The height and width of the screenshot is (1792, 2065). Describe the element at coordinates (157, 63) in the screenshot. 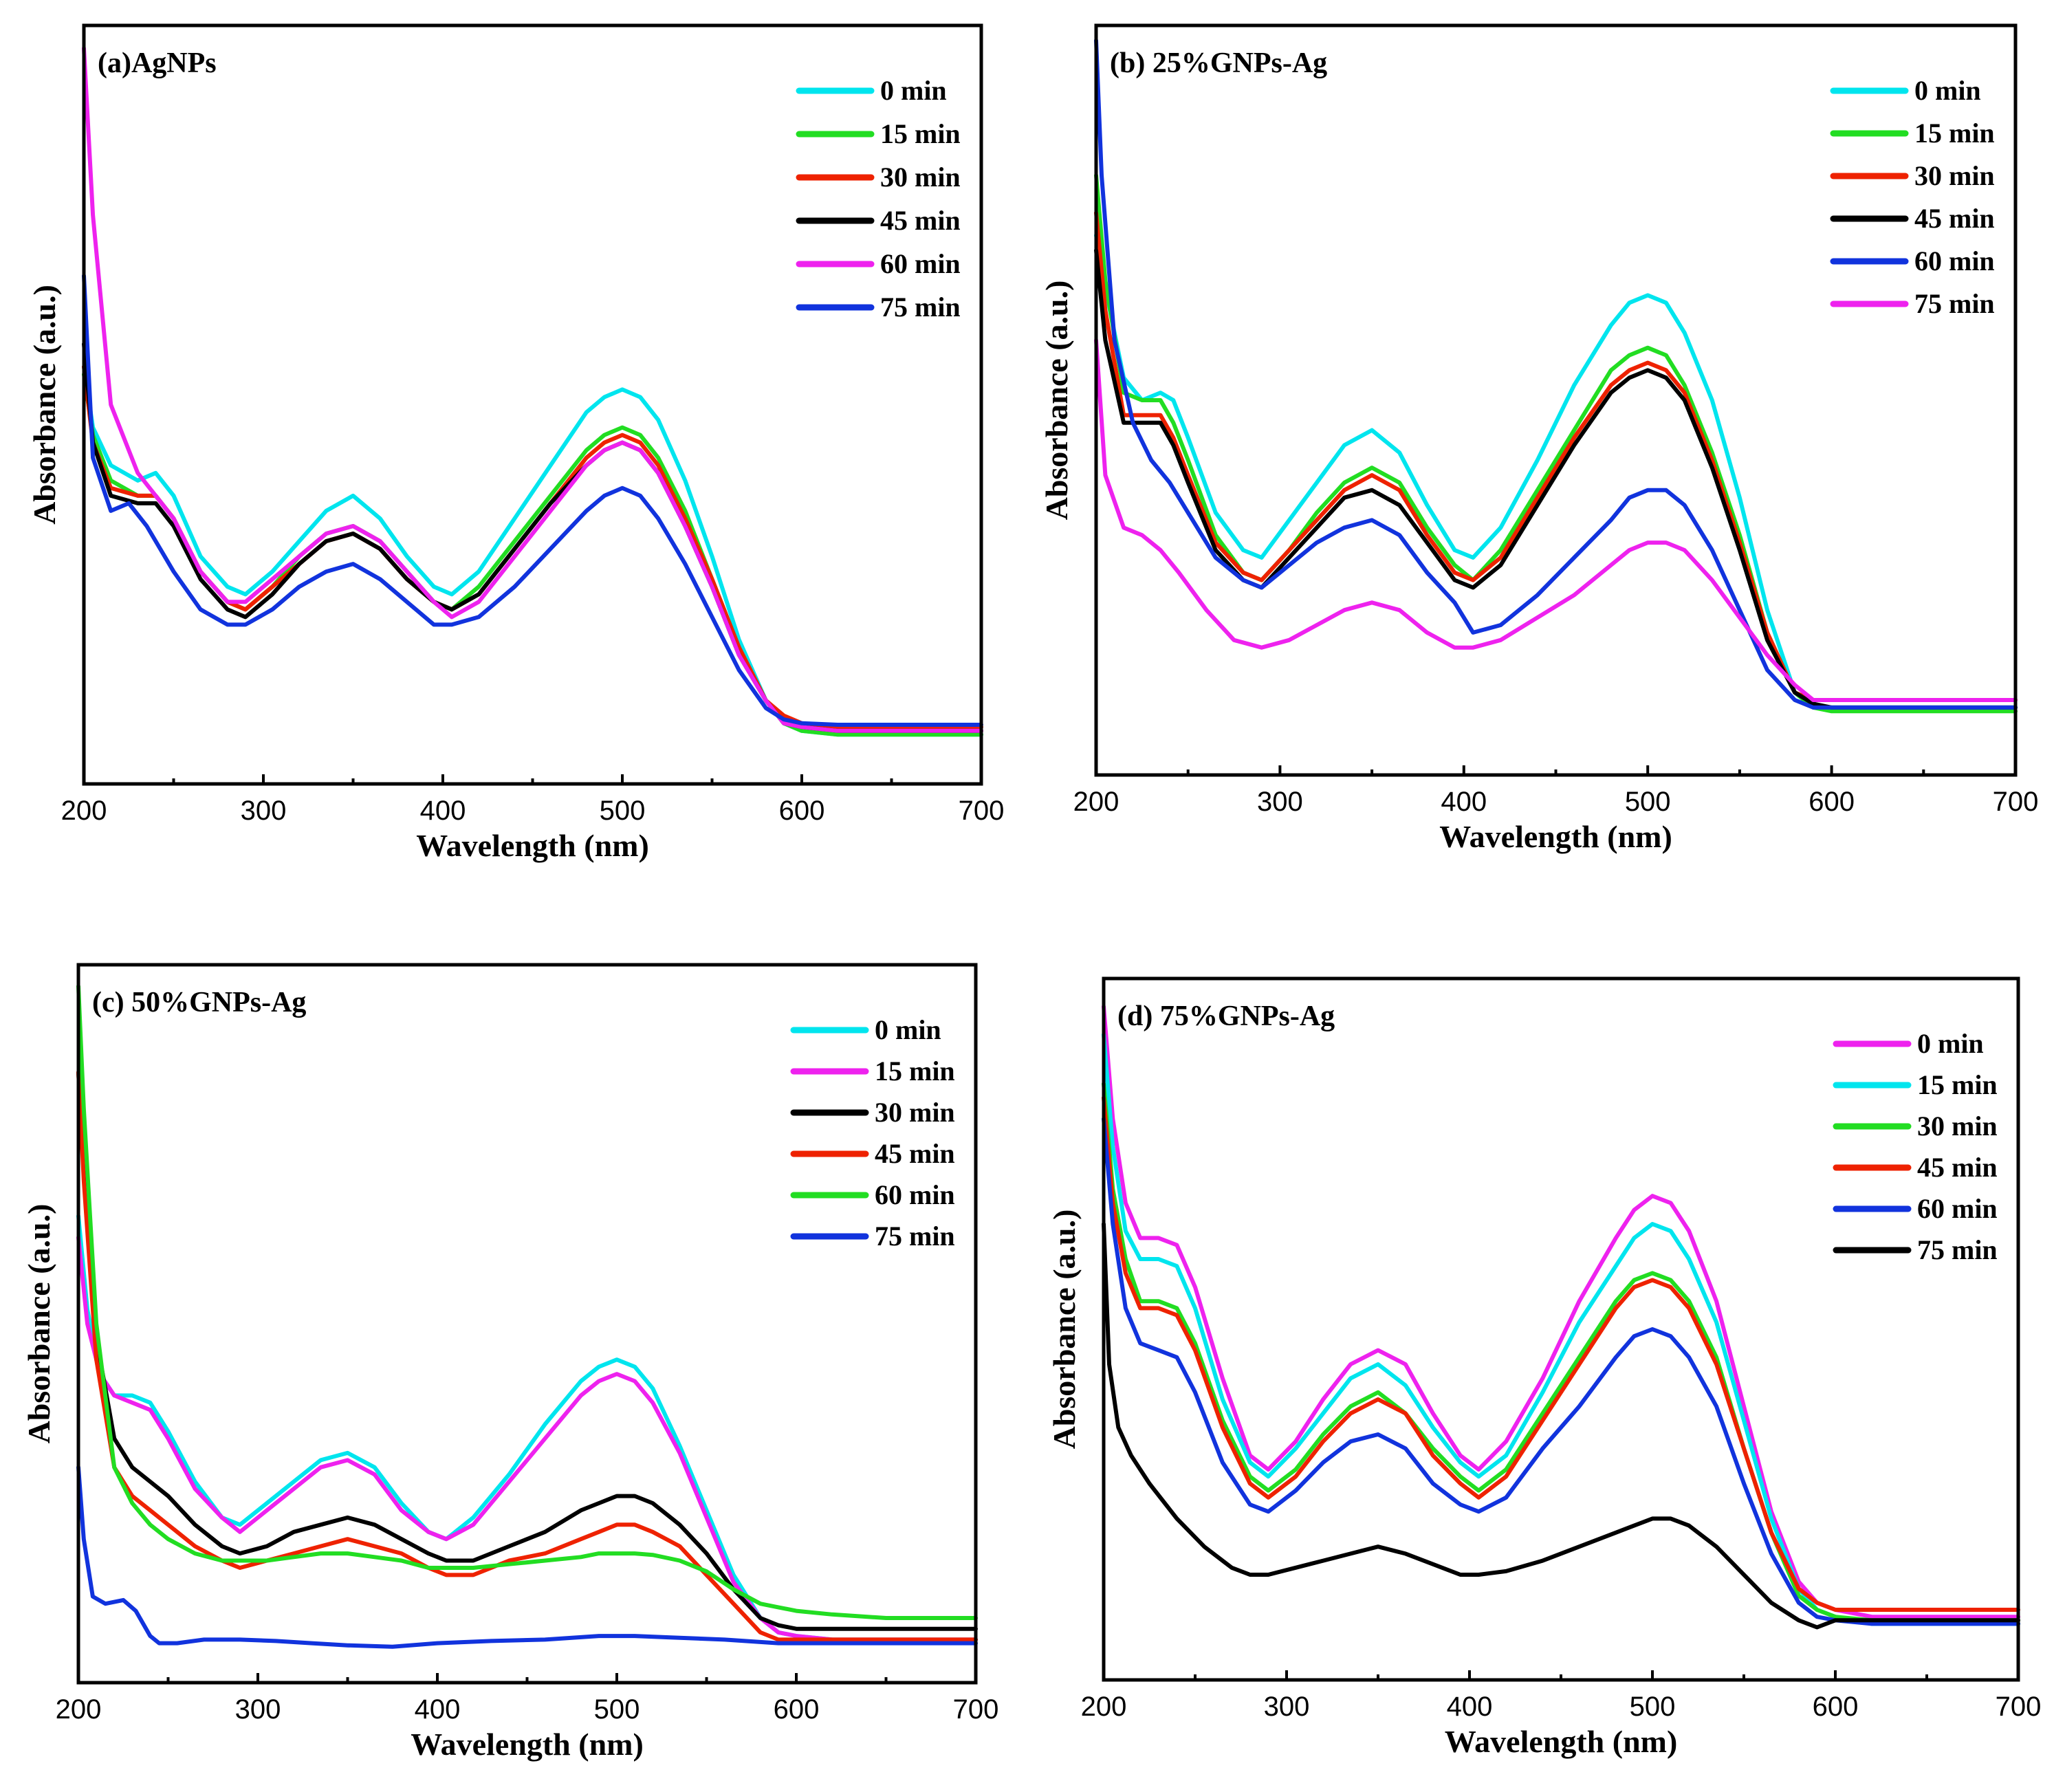

I see `panel-title: (a)AgNPs` at that location.